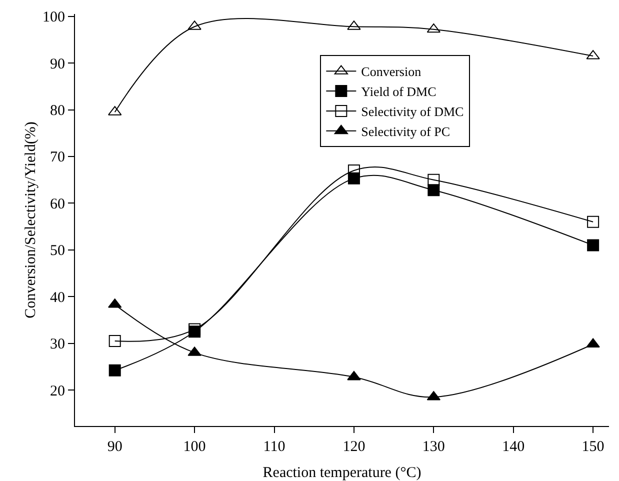 This screenshot has width=619, height=481. I want to click on y-tick-label: 60, so click(57, 204).